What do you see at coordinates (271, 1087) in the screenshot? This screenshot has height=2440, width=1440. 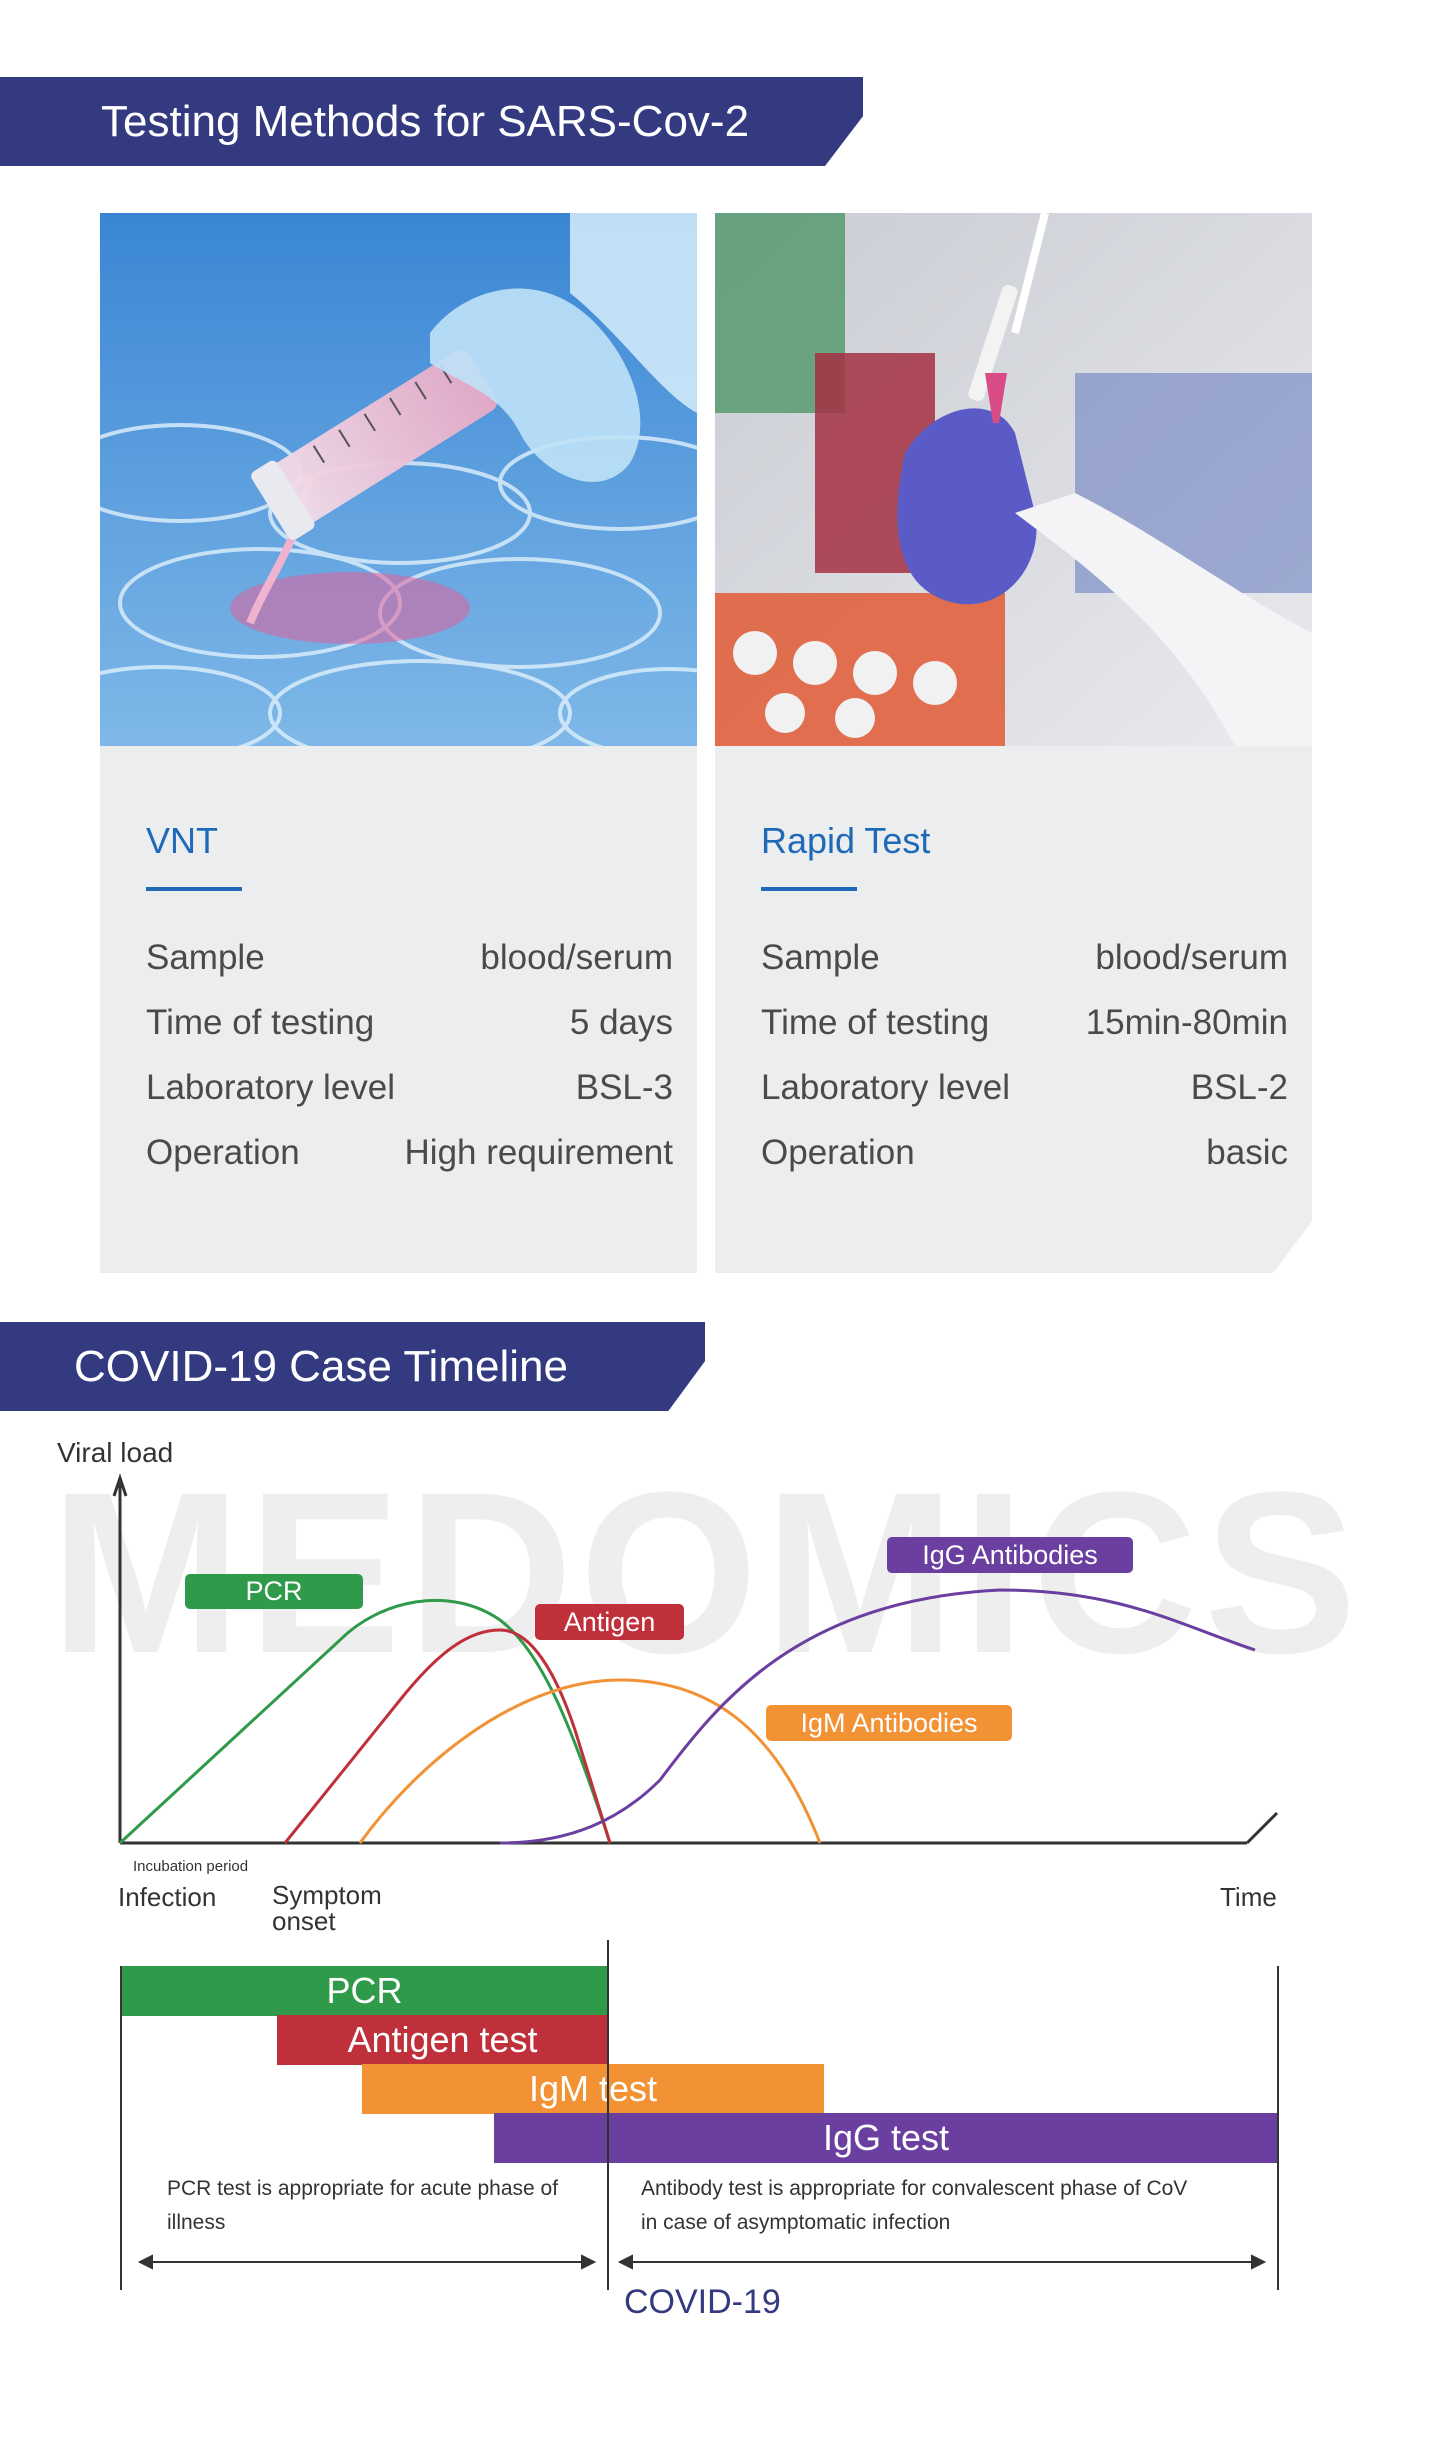 I see `vnt-lab-level-label: Laboratory level` at bounding box center [271, 1087].